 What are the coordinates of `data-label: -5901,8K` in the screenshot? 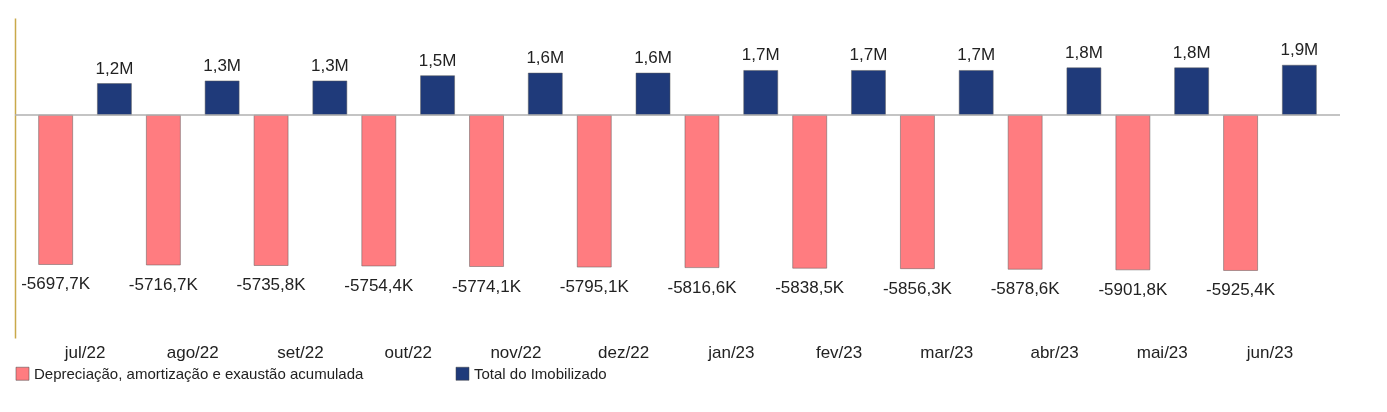 It's located at (1133, 289).